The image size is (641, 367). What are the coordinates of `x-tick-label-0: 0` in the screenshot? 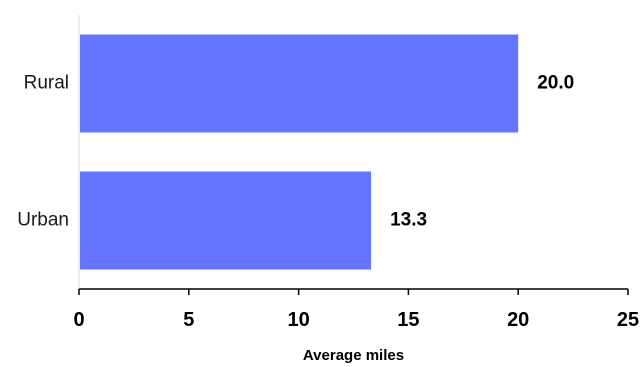 It's located at (78, 320).